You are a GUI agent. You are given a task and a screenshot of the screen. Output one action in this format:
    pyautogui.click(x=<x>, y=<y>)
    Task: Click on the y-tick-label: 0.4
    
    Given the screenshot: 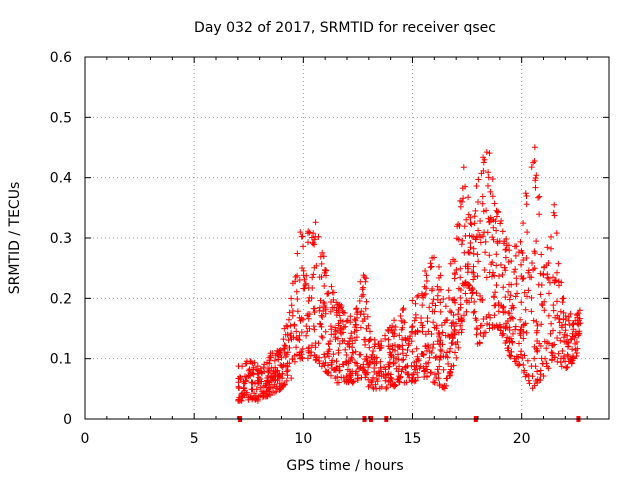 What is the action you would take?
    pyautogui.click(x=61, y=179)
    